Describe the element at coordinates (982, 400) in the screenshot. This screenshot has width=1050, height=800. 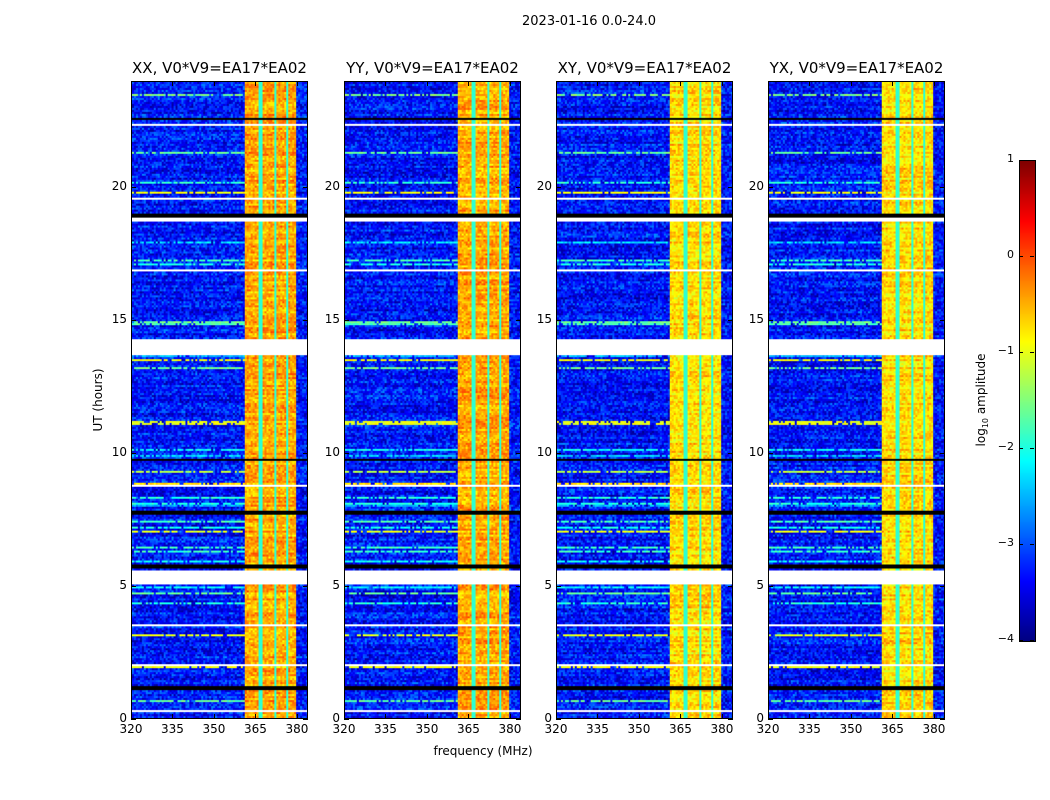
I see `colorbar-label: log10 amplitude` at that location.